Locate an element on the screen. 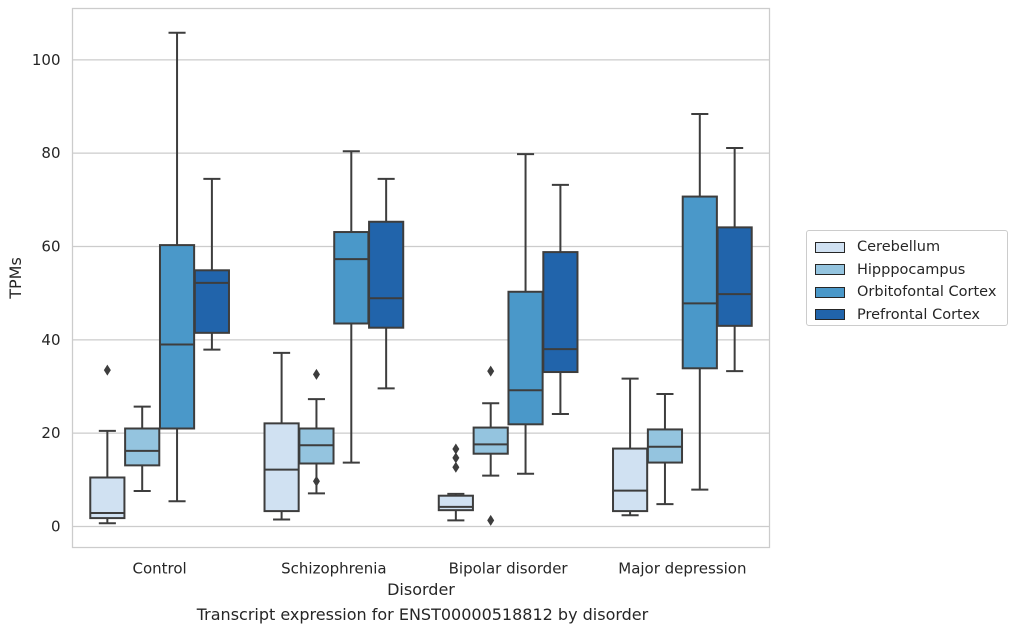  legend-item: Cerebellum is located at coordinates (907, 247).